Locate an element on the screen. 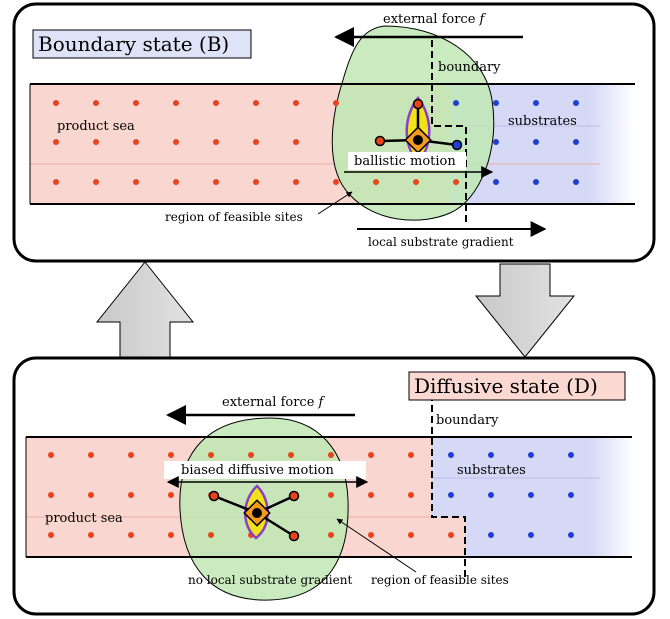 This screenshot has width=670, height=619. substrate-region is located at coordinates (511, 477).